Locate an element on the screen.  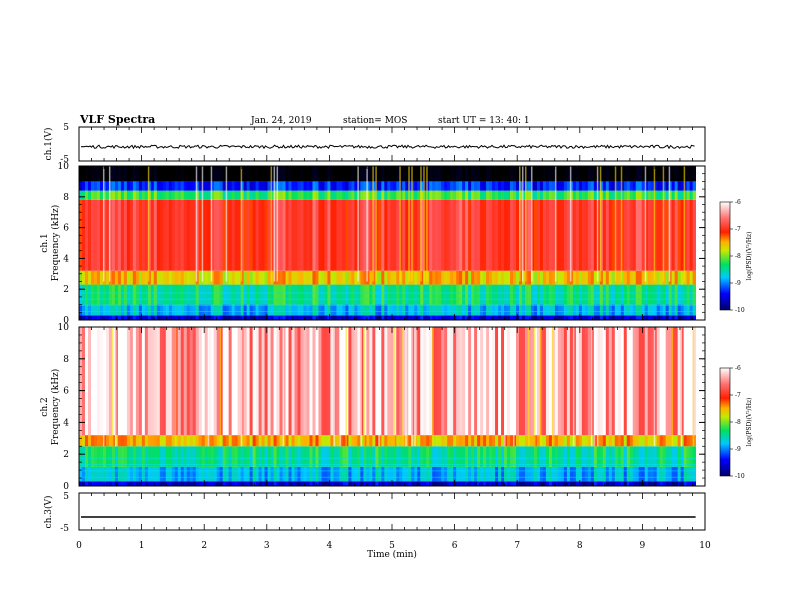
time-tick-label: 2 is located at coordinates (204, 546).